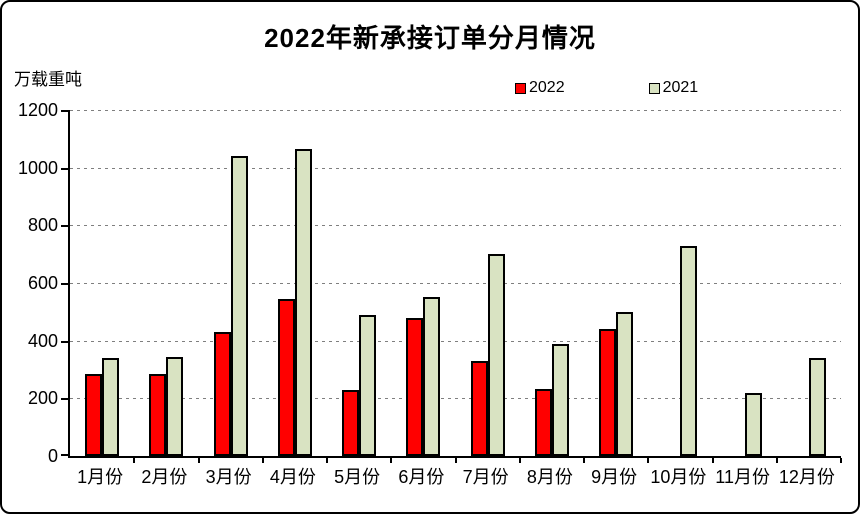 The image size is (860, 514). I want to click on legend-swatch-2022, so click(520, 88).